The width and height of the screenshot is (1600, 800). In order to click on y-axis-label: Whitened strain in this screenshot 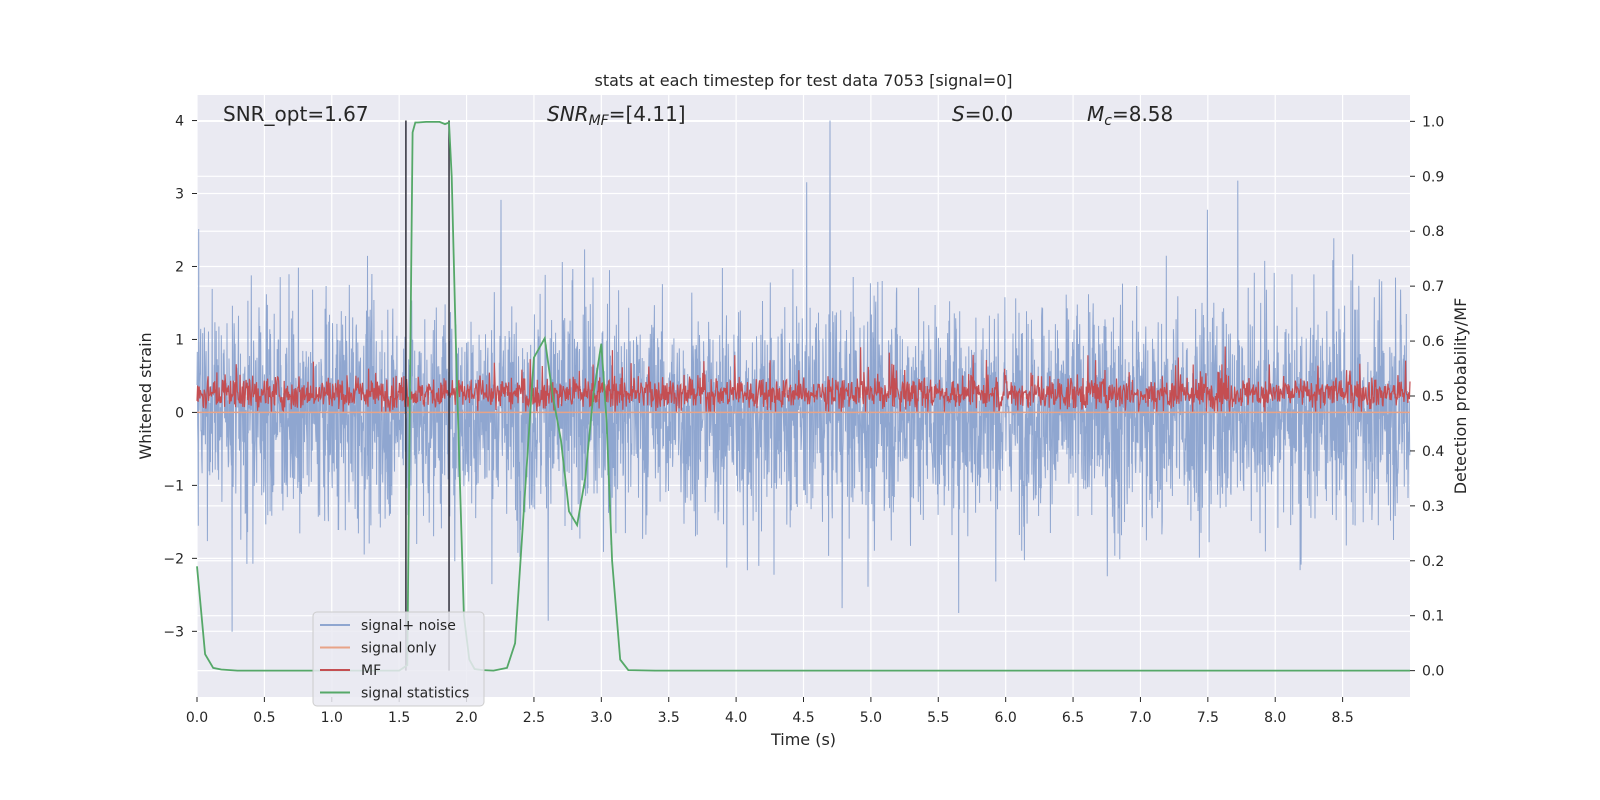, I will do `click(145, 395)`.